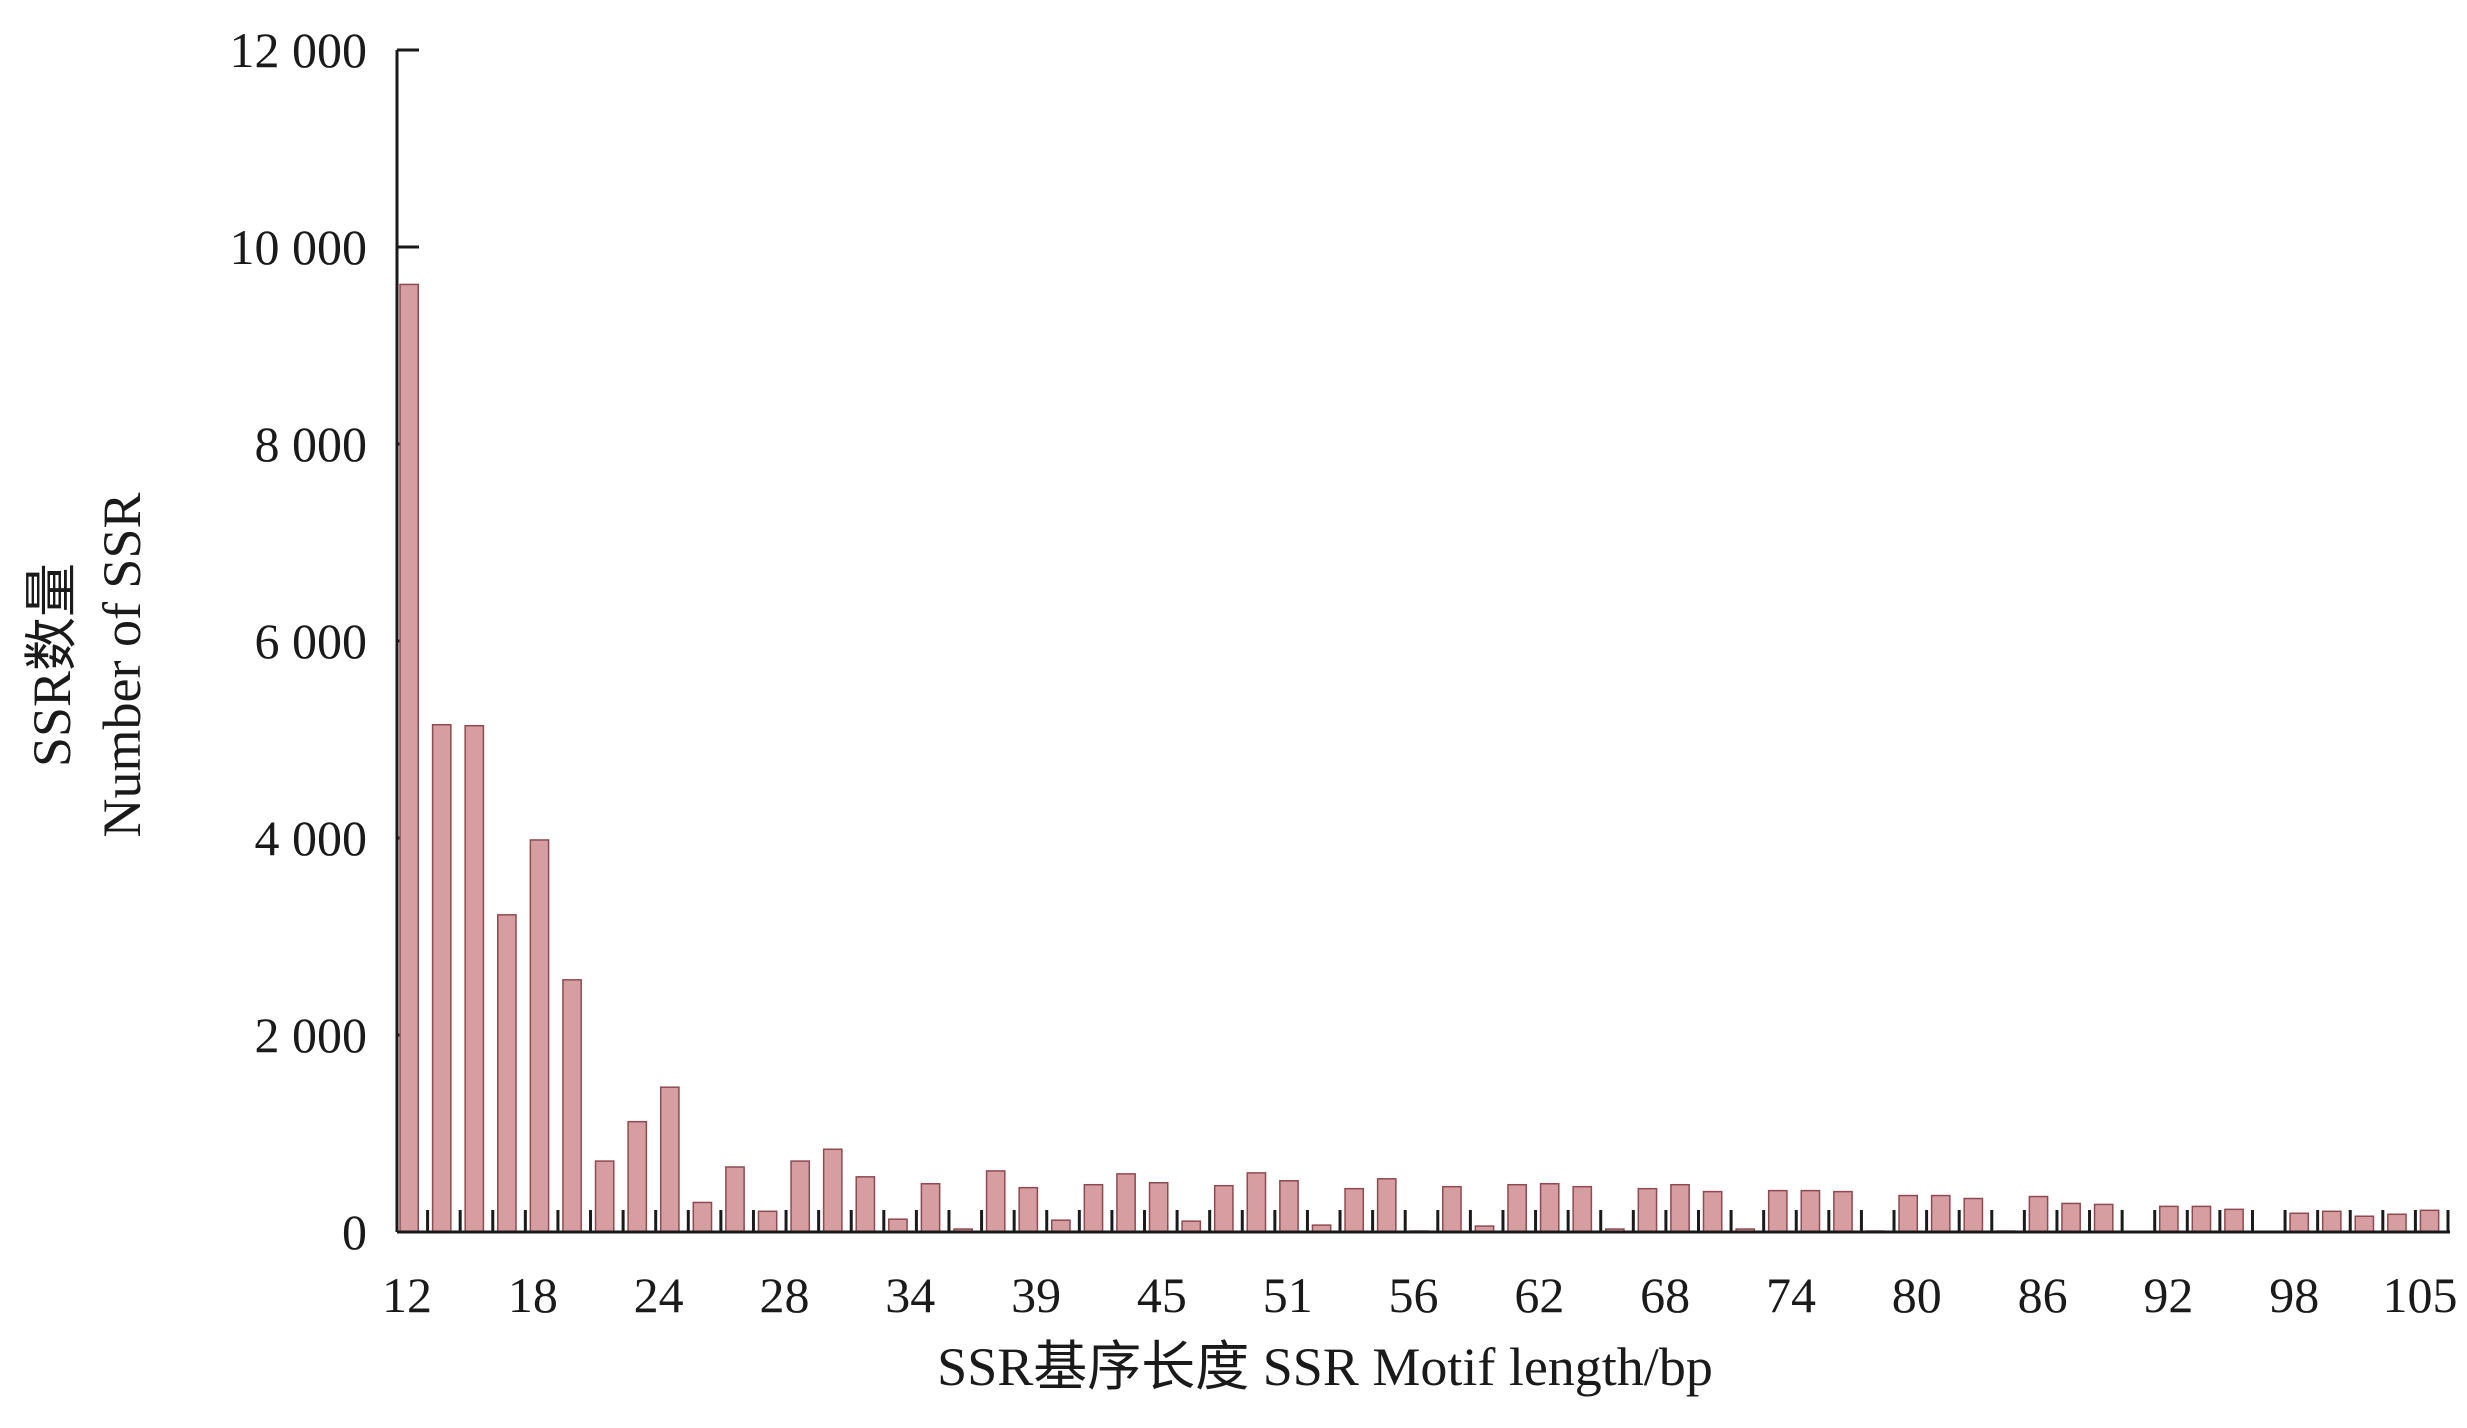  Describe the element at coordinates (311, 1035) in the screenshot. I see `y-tick-label: 2 000` at that location.